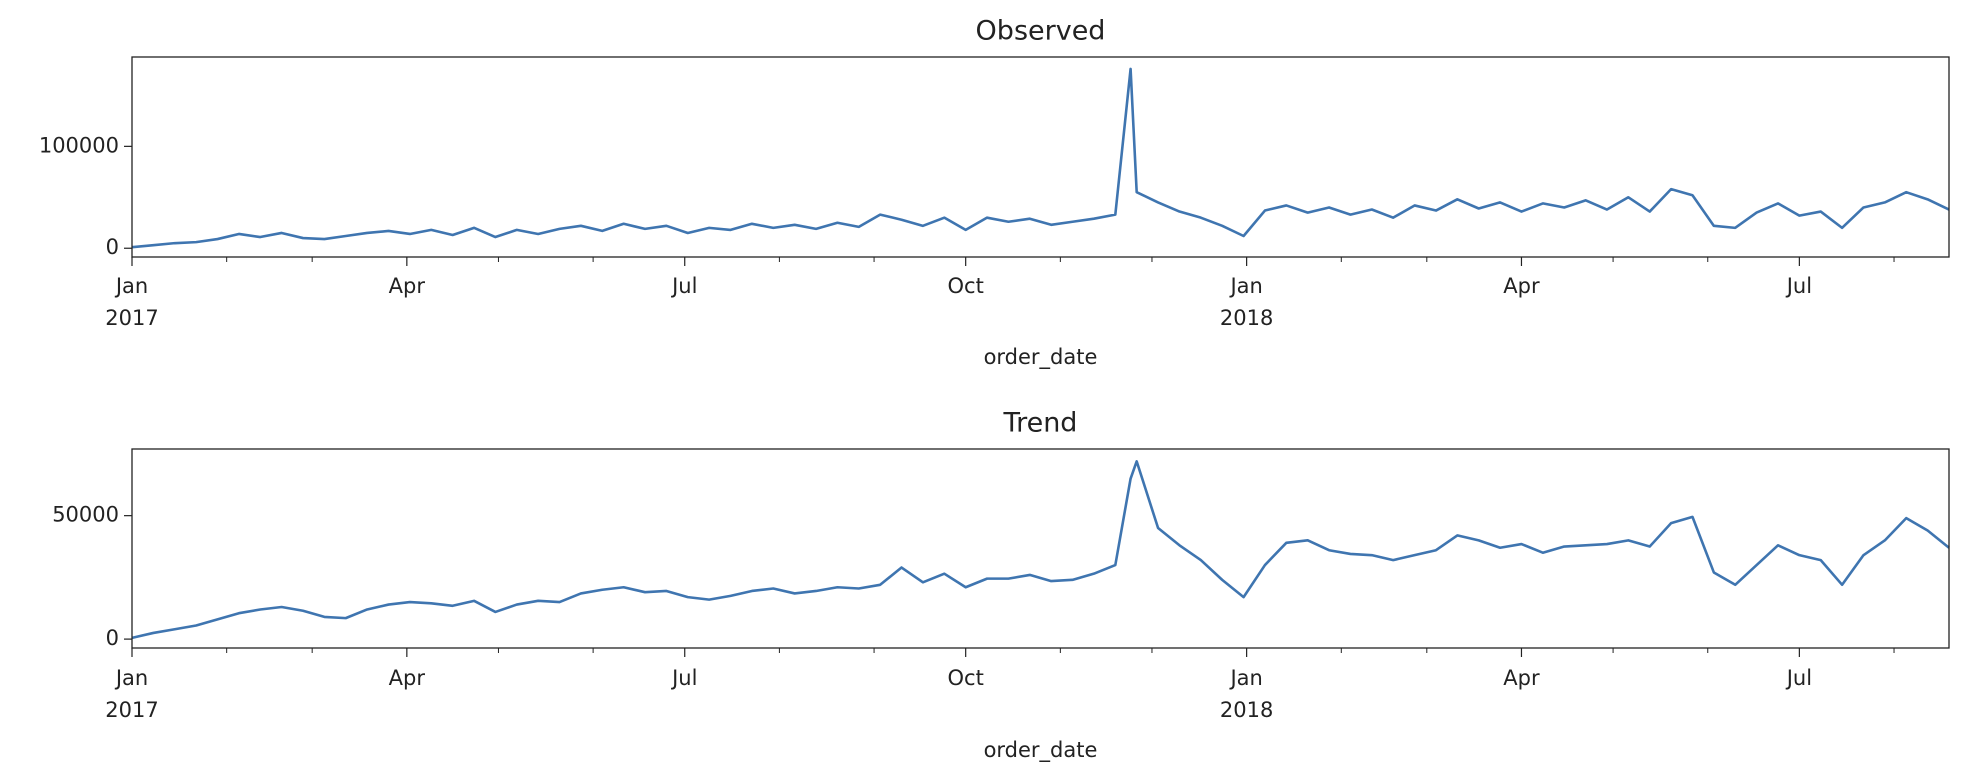  What do you see at coordinates (79, 145) in the screenshot?
I see `y-tick-label: 100000` at bounding box center [79, 145].